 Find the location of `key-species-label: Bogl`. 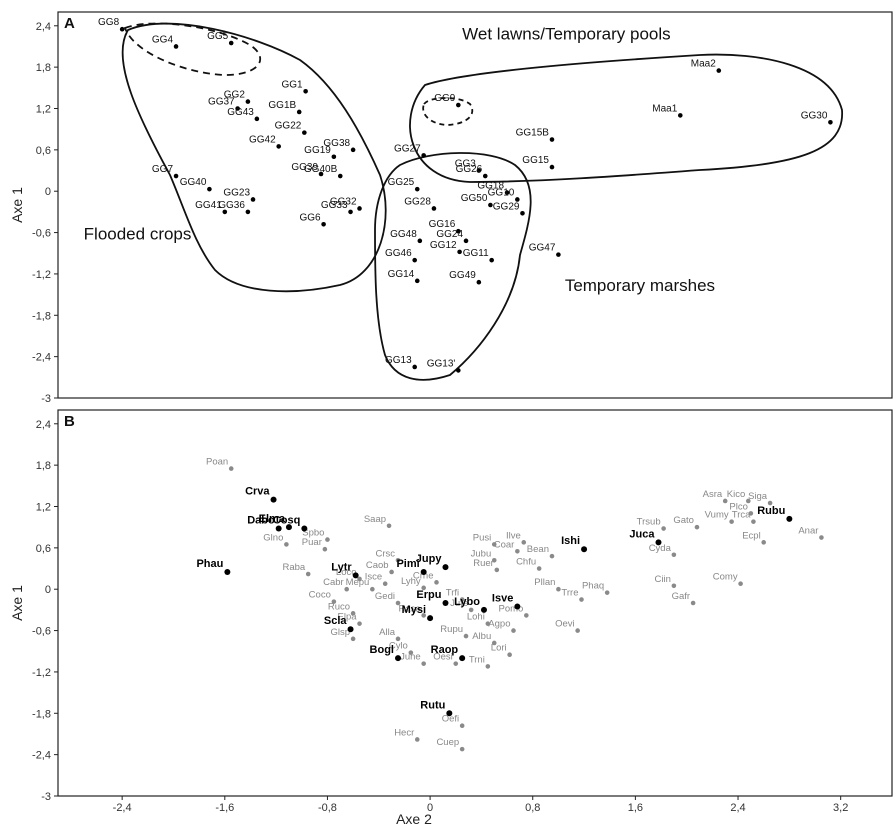

key-species-label: Bogl is located at coordinates (382, 650).